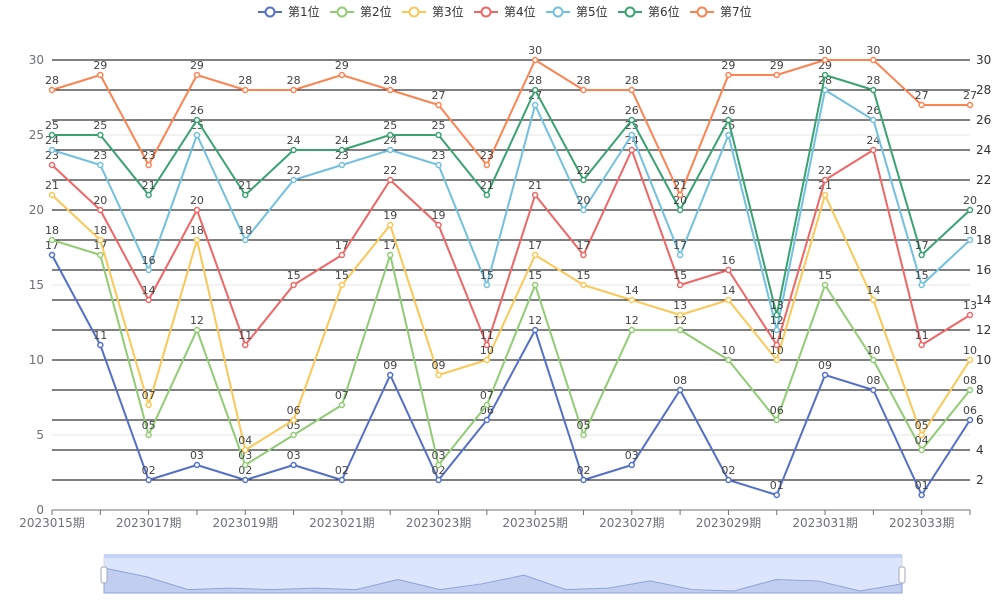 The image size is (1000, 604). What do you see at coordinates (577, 11) in the screenshot?
I see `legend-item: 第5位` at bounding box center [577, 11].